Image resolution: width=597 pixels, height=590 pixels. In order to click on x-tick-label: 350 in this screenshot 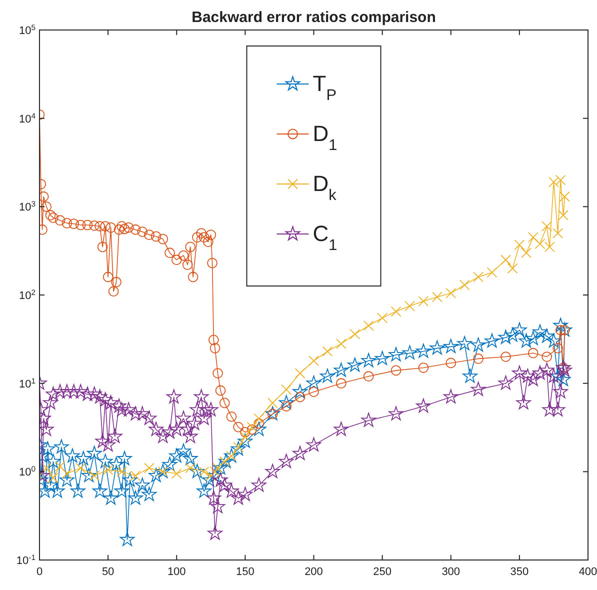, I will do `click(519, 572)`.